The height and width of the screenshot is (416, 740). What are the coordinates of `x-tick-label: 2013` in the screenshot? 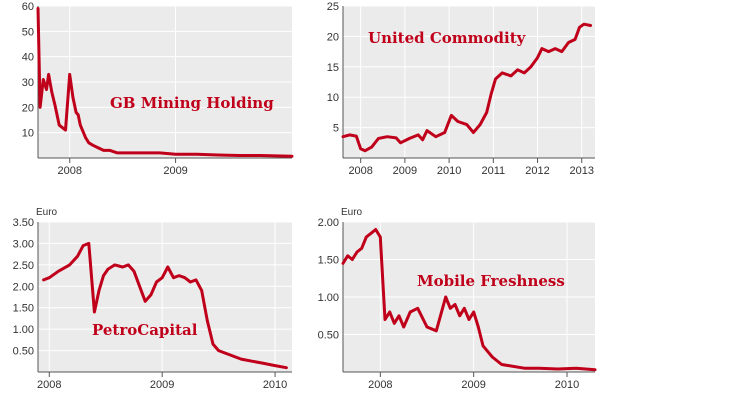 It's located at (581, 171).